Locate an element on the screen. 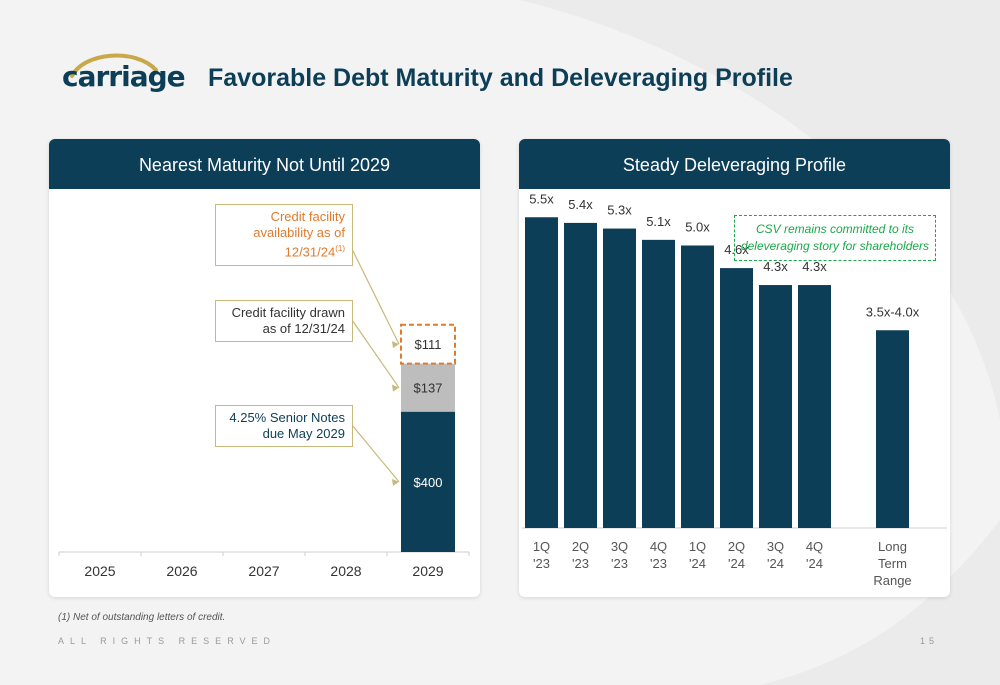  carriage-logo-arc-icon is located at coordinates (114, 65).